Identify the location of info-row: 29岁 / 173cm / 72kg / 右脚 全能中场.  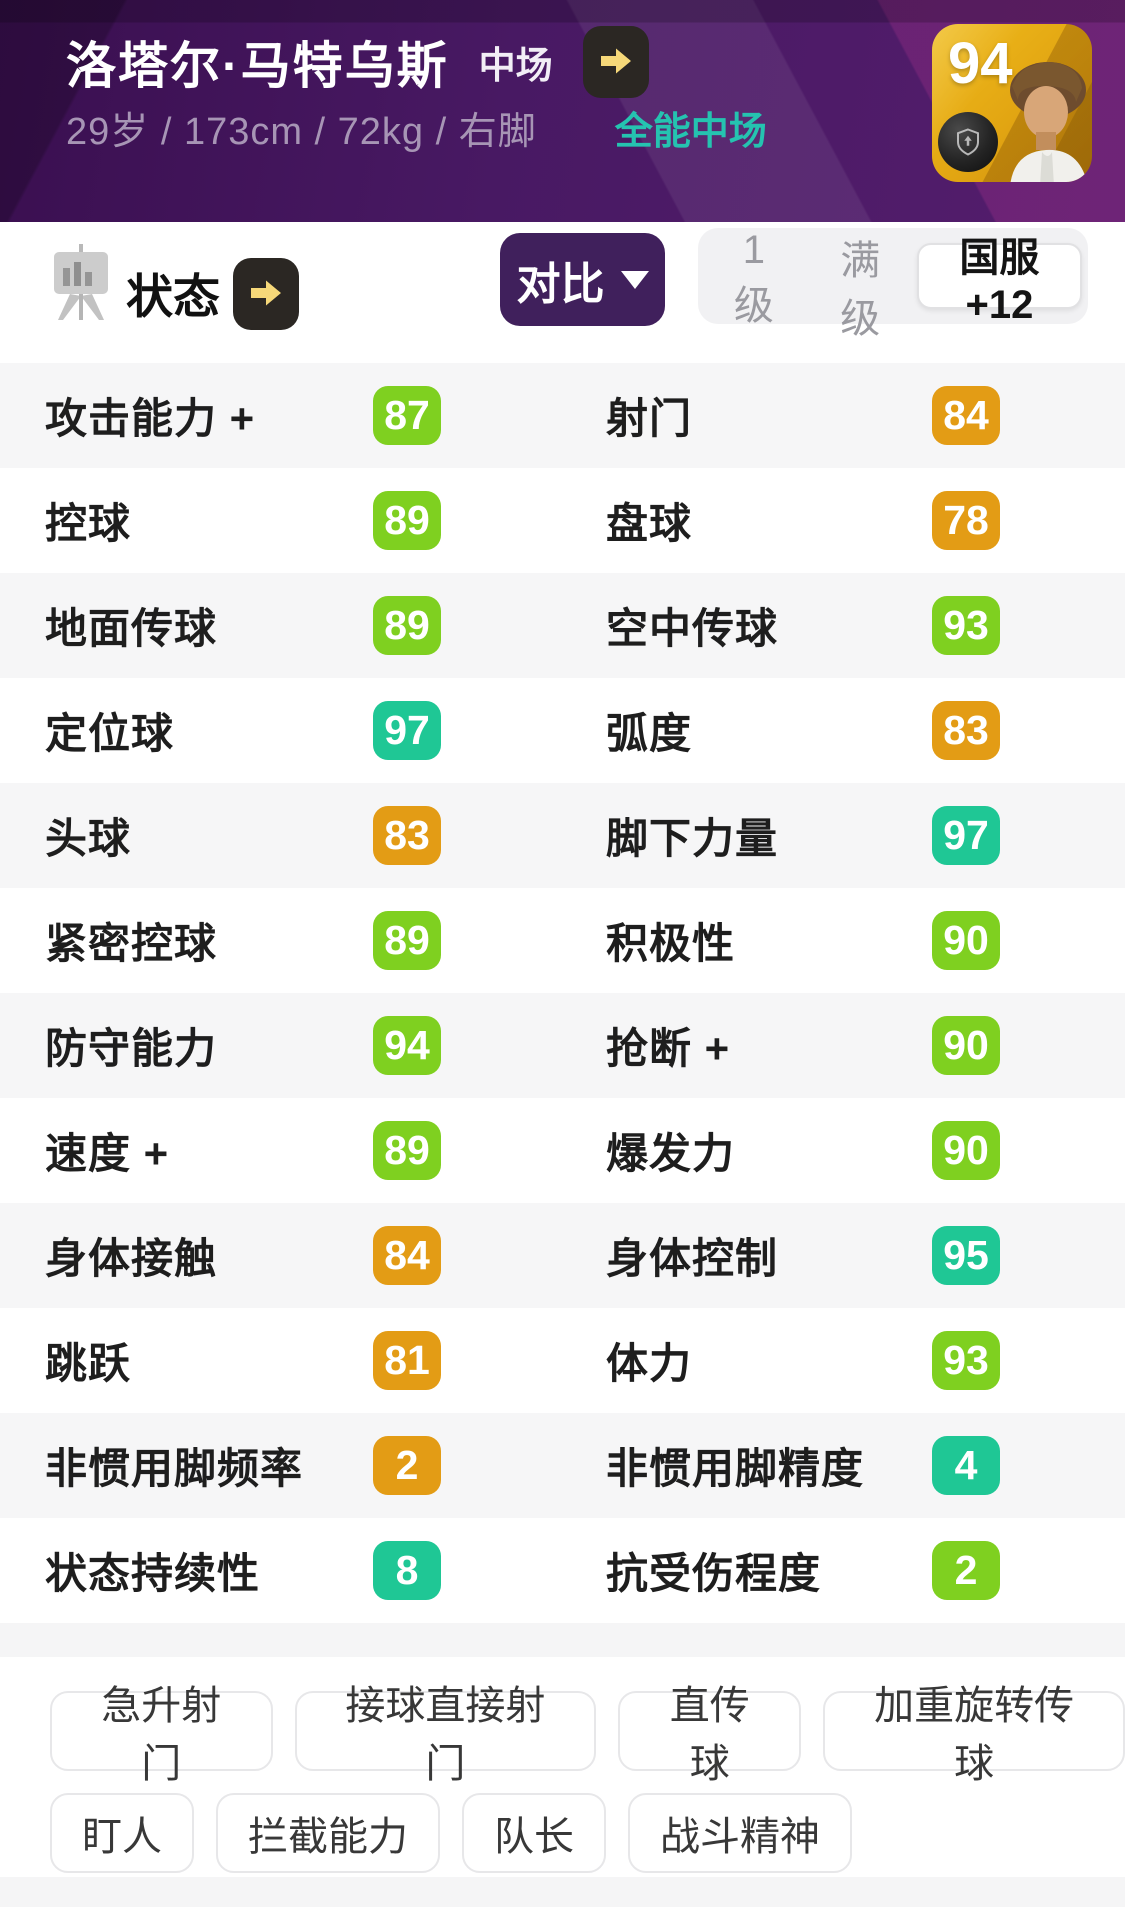
(416, 127).